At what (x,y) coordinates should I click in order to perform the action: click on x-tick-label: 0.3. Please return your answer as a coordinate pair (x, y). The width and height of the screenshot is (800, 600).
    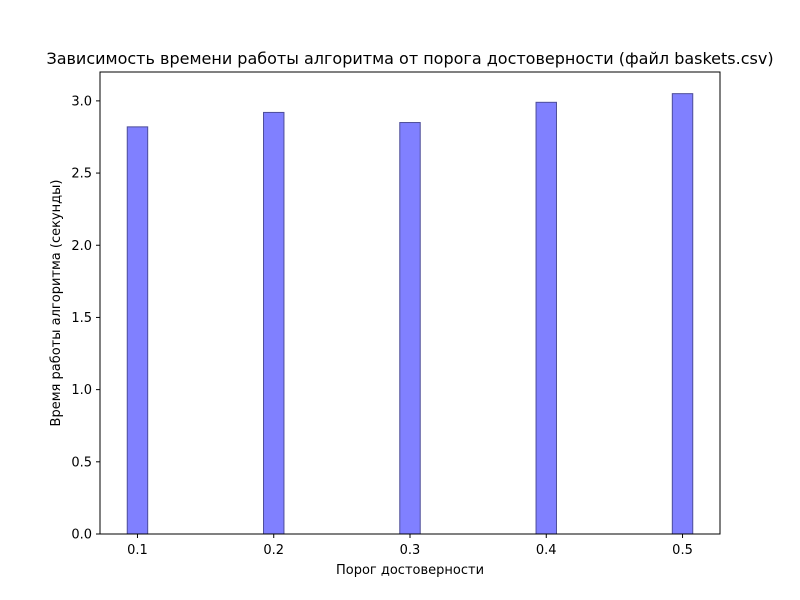
    Looking at the image, I should click on (410, 550).